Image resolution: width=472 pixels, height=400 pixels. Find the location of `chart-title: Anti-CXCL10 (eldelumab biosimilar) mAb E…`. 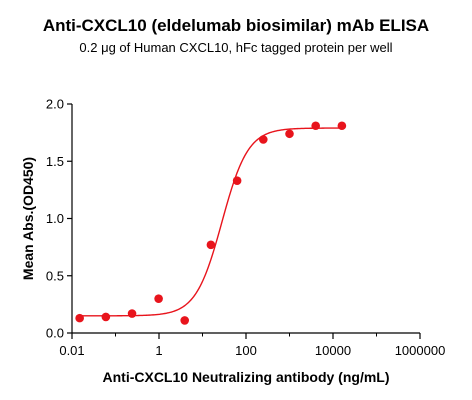

chart-title: Anti-CXCL10 (eldelumab biosimilar) mAb E… is located at coordinates (236, 25).